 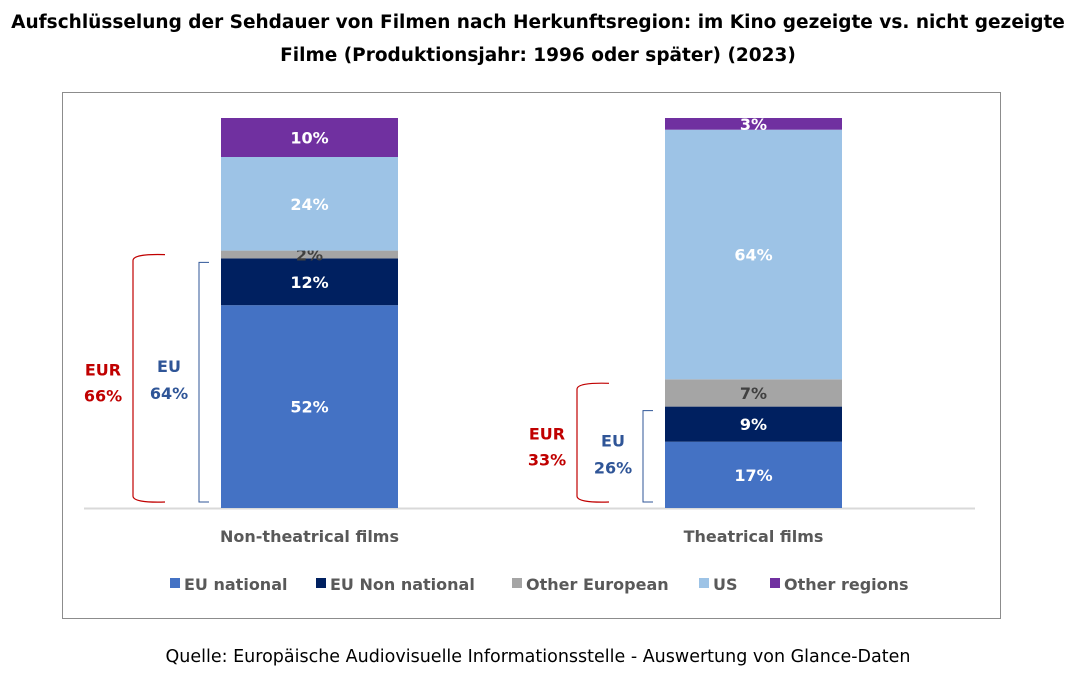 I want to click on data-label: 10%, so click(x=309, y=138).